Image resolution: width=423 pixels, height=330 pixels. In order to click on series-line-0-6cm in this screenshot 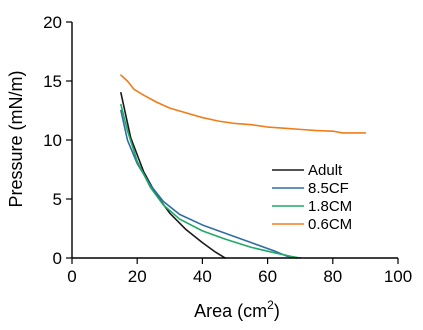, I will do `click(243, 104)`.